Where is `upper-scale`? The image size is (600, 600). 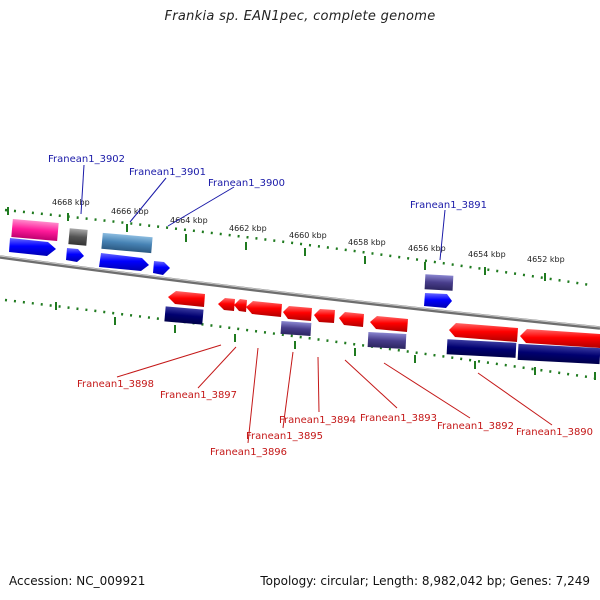
upper-scale is located at coordinates (297, 247).